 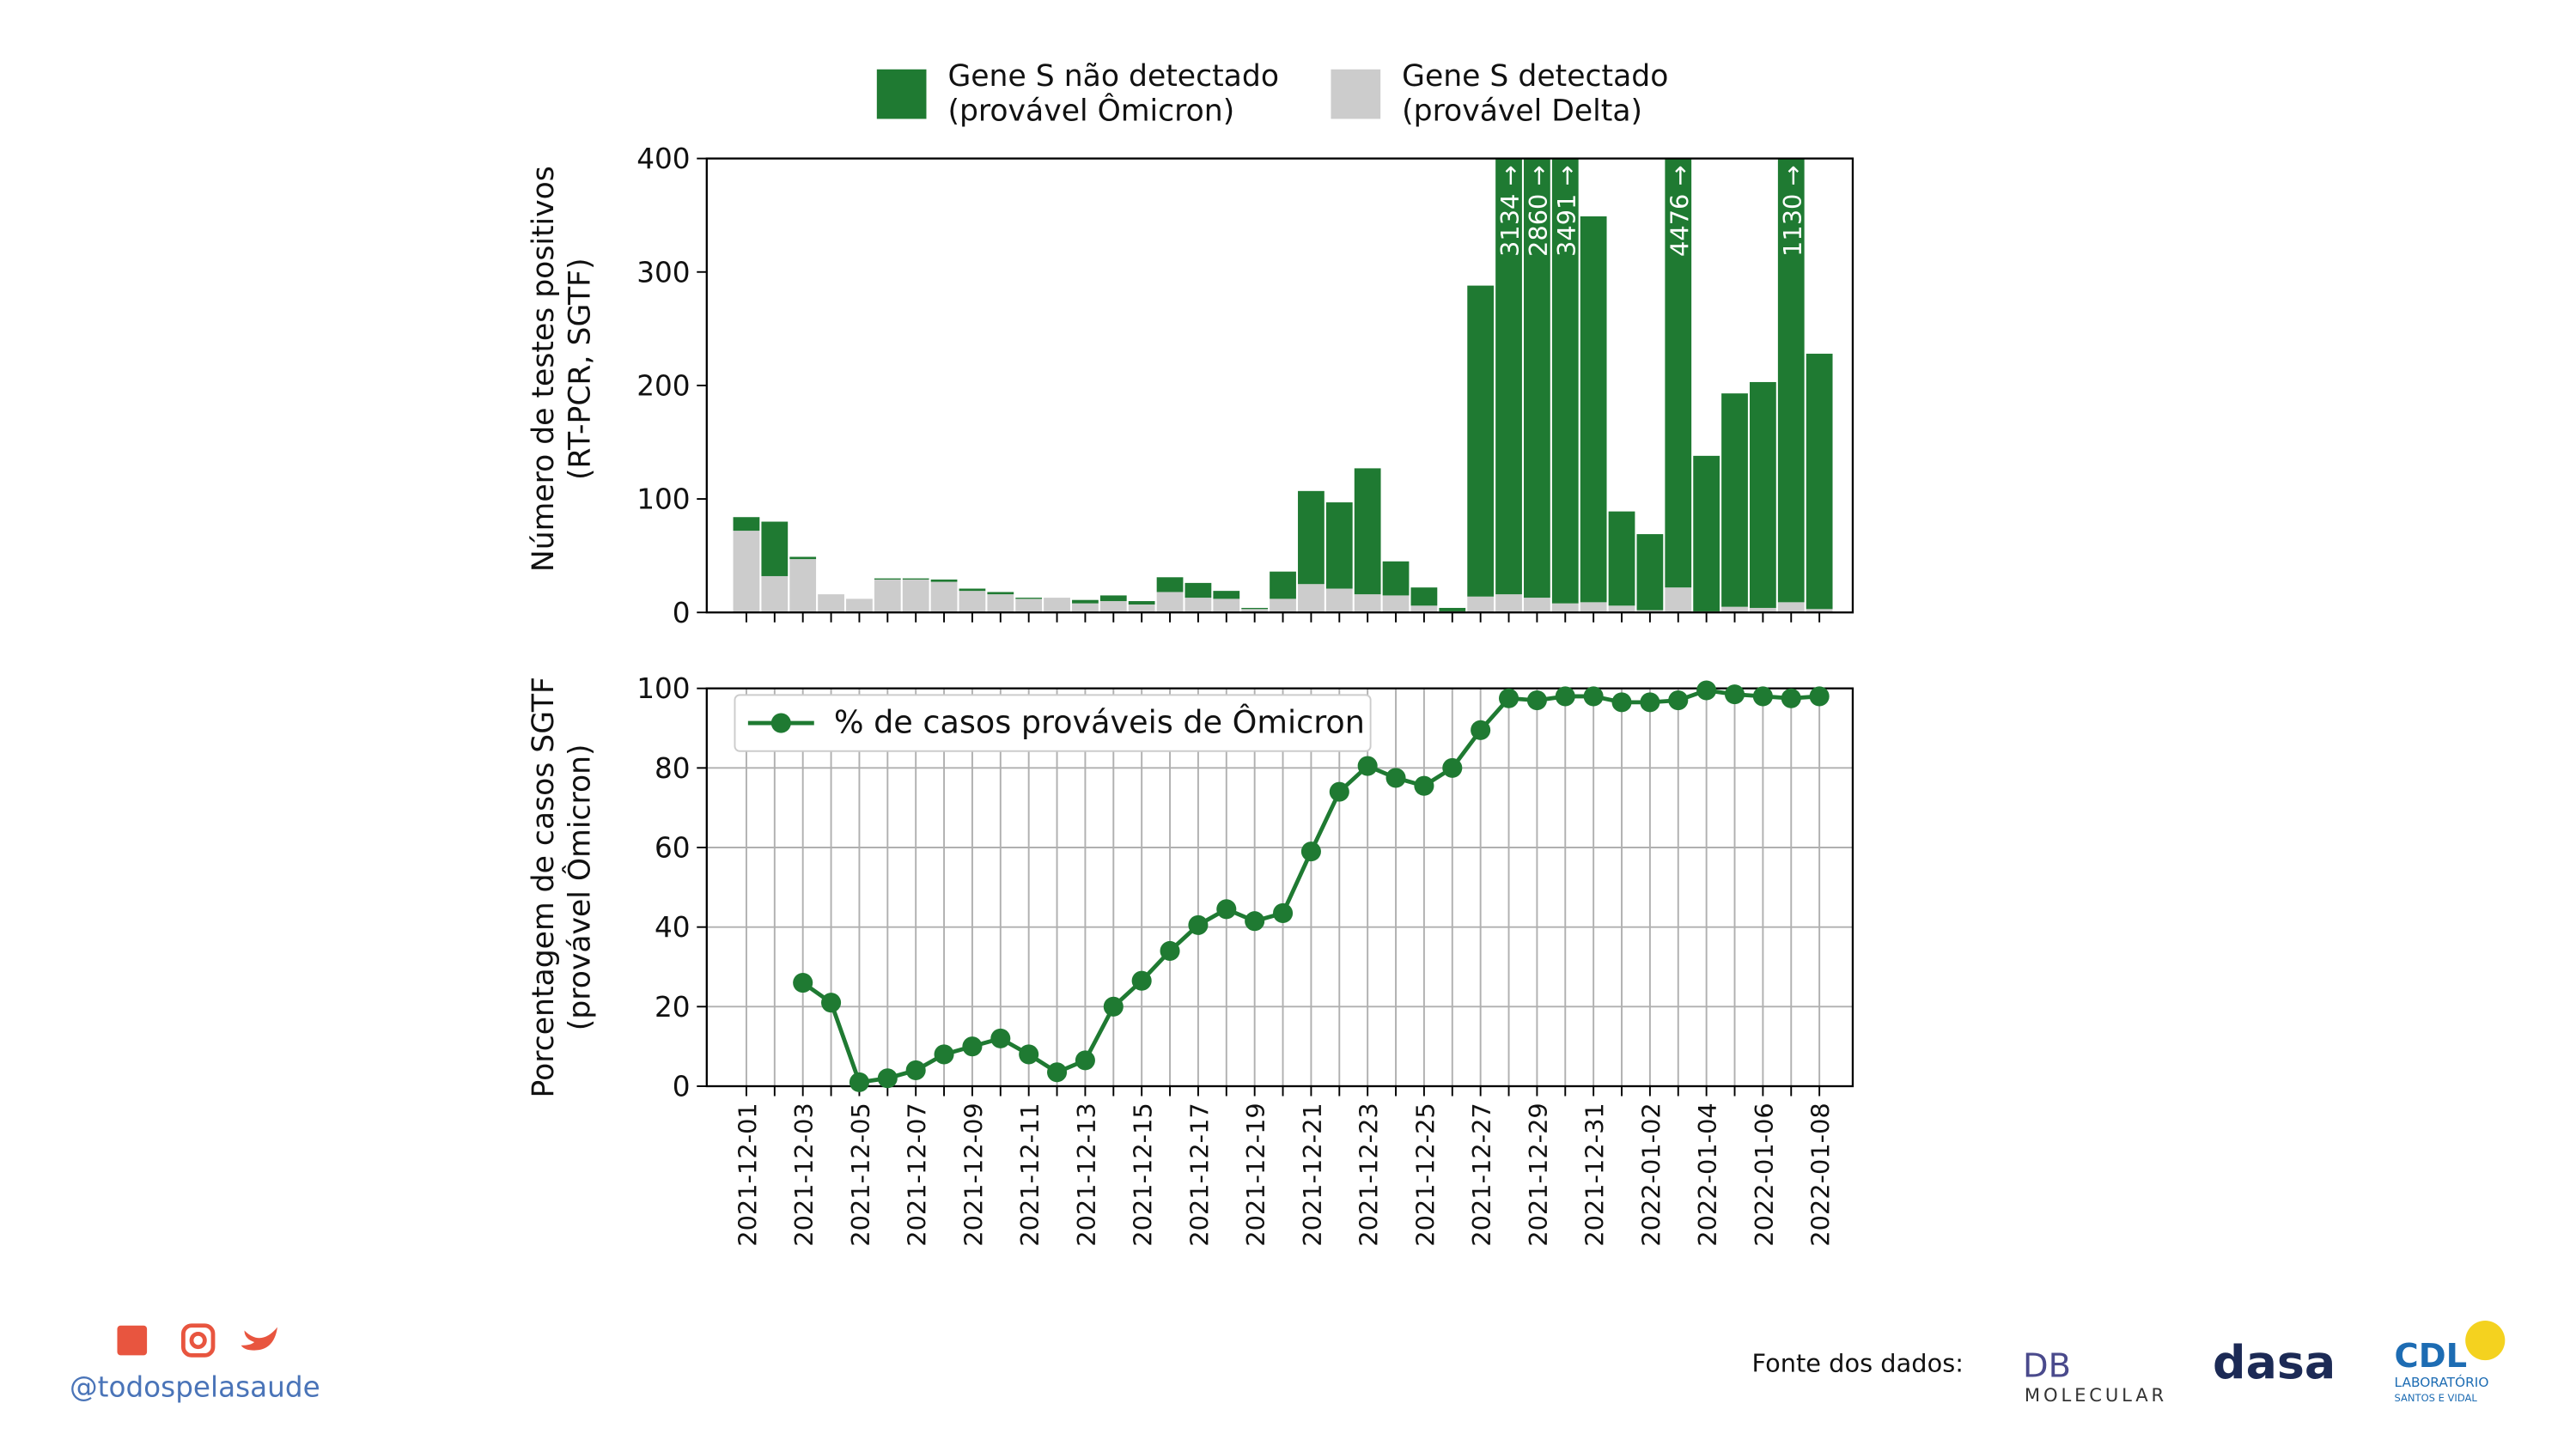 What do you see at coordinates (1651, 1175) in the screenshot?
I see `x-tick-label: 2022-01-02` at bounding box center [1651, 1175].